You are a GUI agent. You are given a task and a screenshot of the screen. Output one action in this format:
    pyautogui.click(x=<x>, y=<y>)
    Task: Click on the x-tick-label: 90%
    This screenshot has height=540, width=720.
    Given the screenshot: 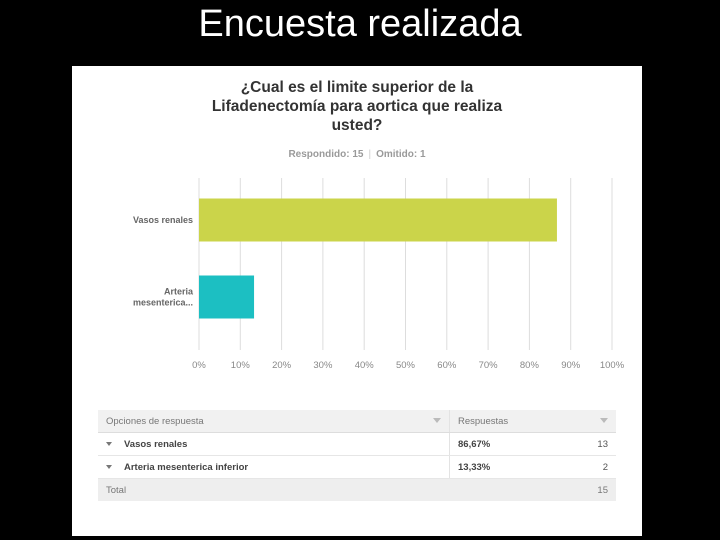 What is the action you would take?
    pyautogui.click(x=571, y=365)
    